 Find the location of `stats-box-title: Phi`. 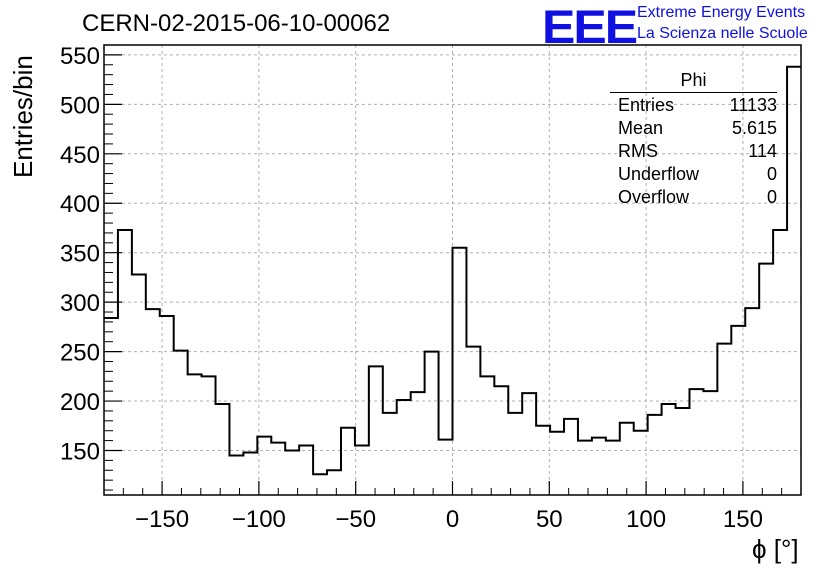

stats-box-title: Phi is located at coordinates (693, 81).